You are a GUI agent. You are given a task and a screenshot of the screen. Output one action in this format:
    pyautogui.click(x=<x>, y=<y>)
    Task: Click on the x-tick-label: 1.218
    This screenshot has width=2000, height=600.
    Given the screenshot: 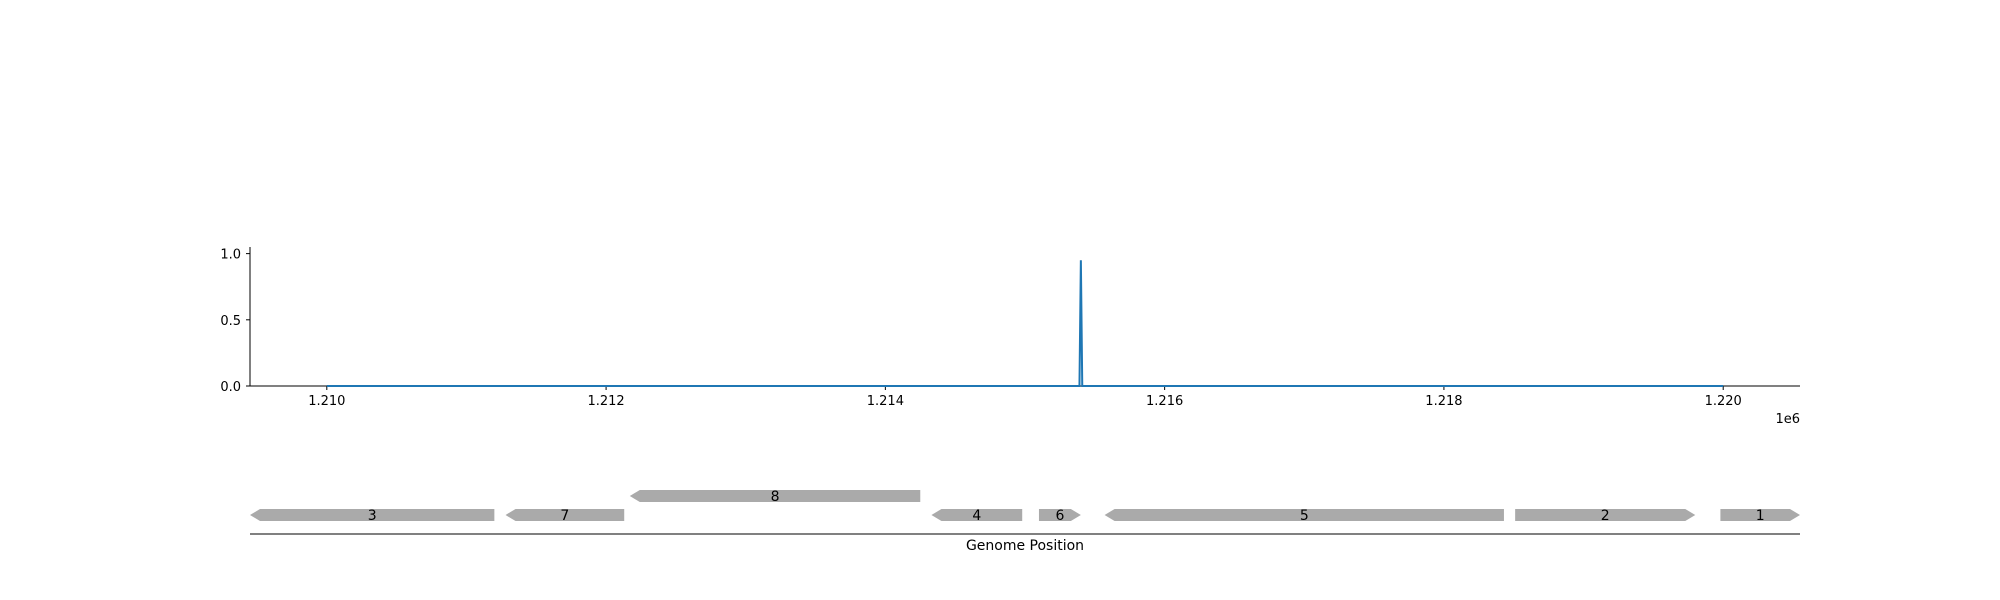 What is the action you would take?
    pyautogui.click(x=1443, y=401)
    